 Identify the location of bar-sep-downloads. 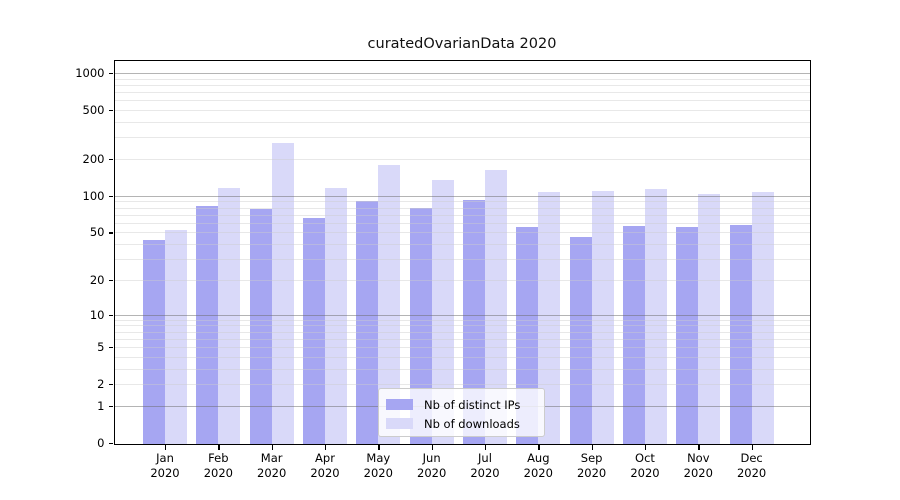
(602, 317).